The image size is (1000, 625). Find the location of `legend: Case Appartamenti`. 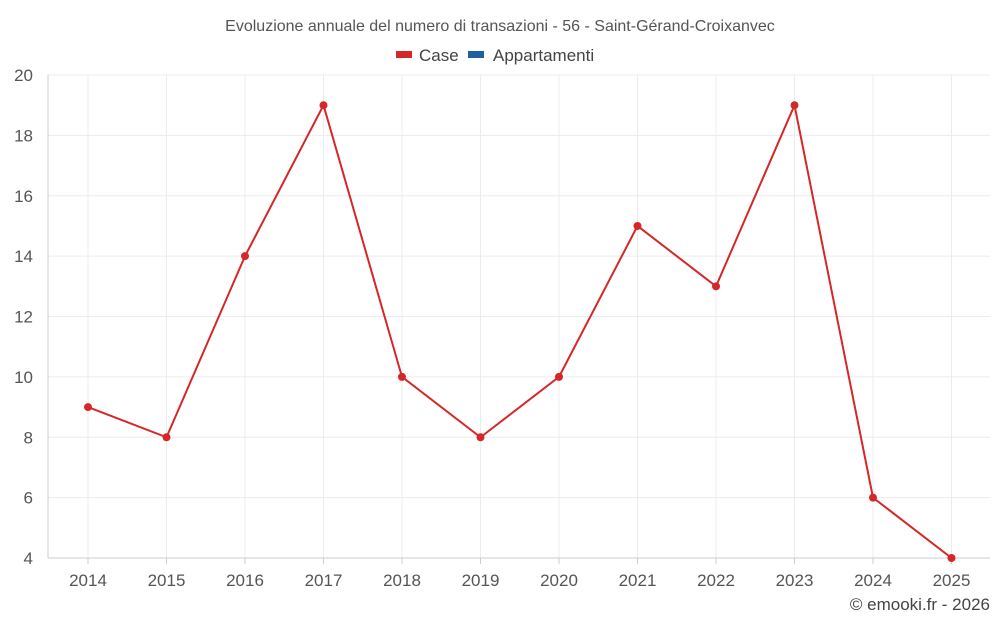

legend: Case Appartamenti is located at coordinates (495, 55).